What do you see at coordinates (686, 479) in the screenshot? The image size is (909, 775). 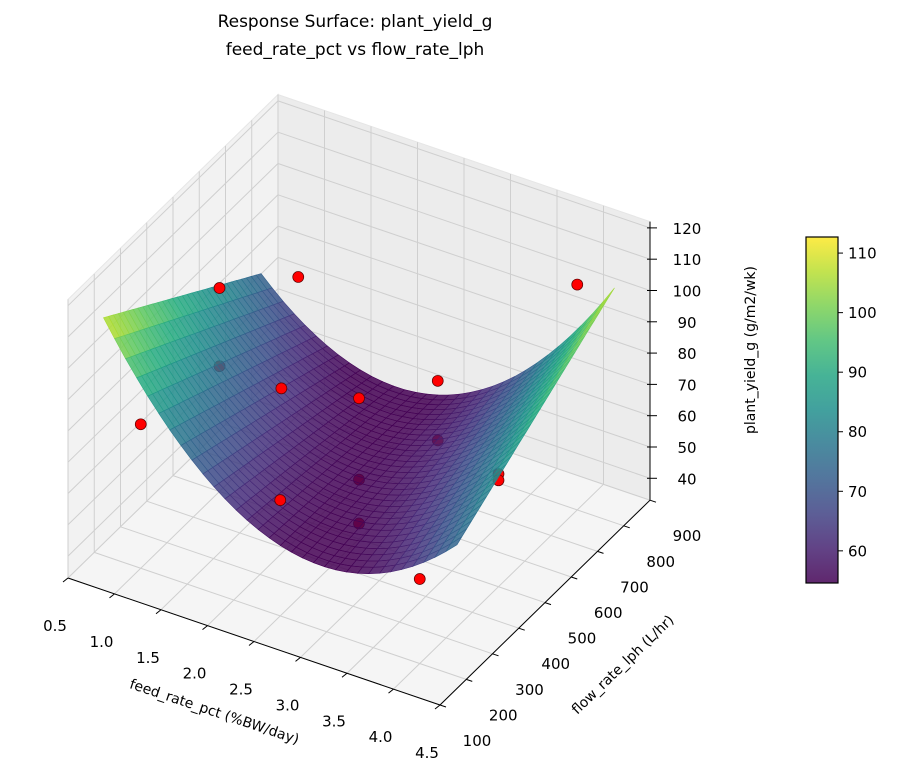 I see `z-tick-label: 40` at bounding box center [686, 479].